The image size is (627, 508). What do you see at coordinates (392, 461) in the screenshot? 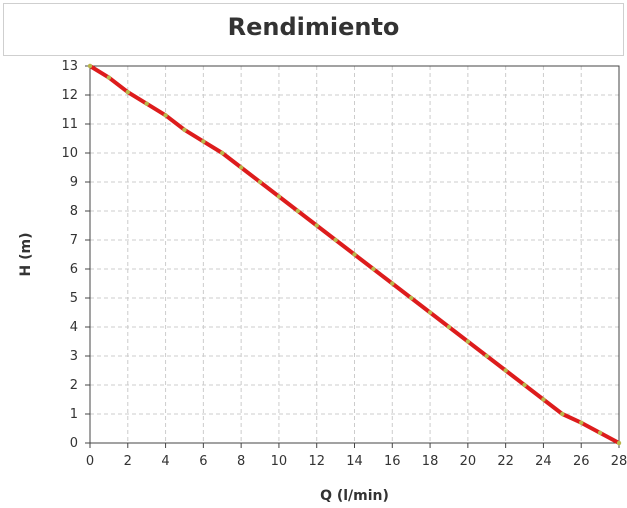
I see `x-tick-label: 16` at bounding box center [392, 461].